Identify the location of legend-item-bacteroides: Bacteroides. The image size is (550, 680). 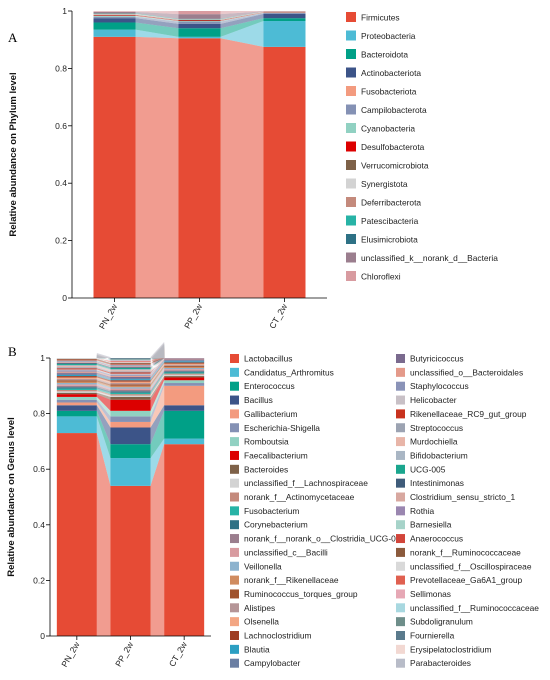
(259, 469).